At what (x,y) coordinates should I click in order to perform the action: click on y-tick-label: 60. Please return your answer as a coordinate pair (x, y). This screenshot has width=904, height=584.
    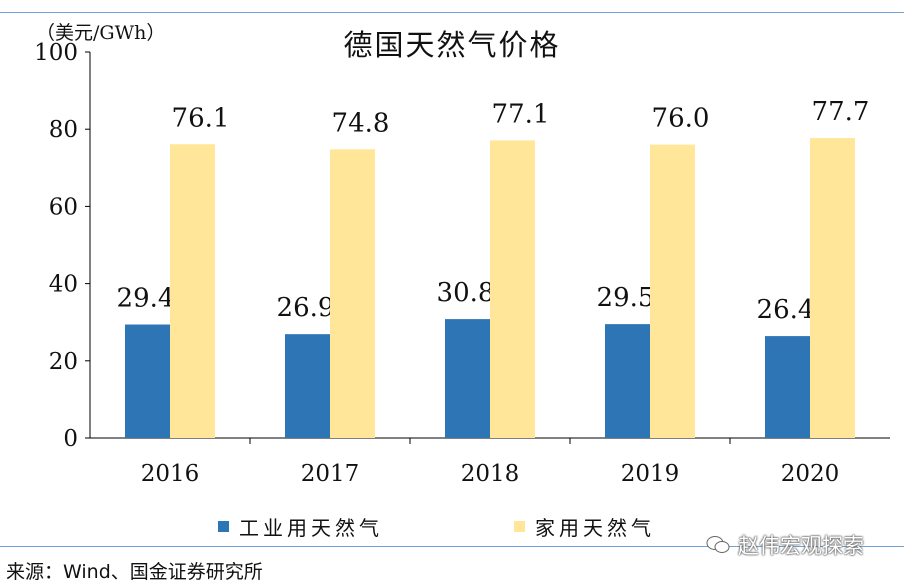
    Looking at the image, I should click on (63, 207).